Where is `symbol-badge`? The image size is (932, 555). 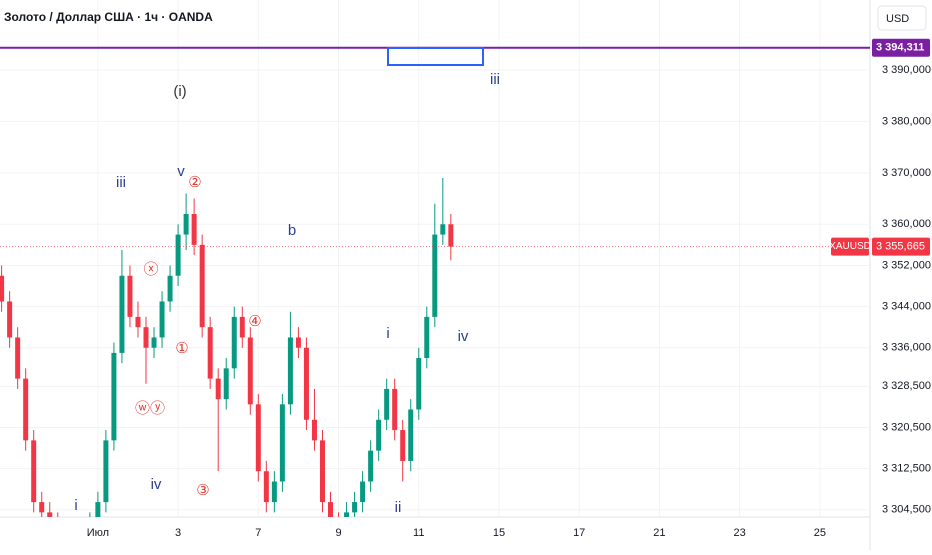
symbol-badge is located at coordinates (850, 246).